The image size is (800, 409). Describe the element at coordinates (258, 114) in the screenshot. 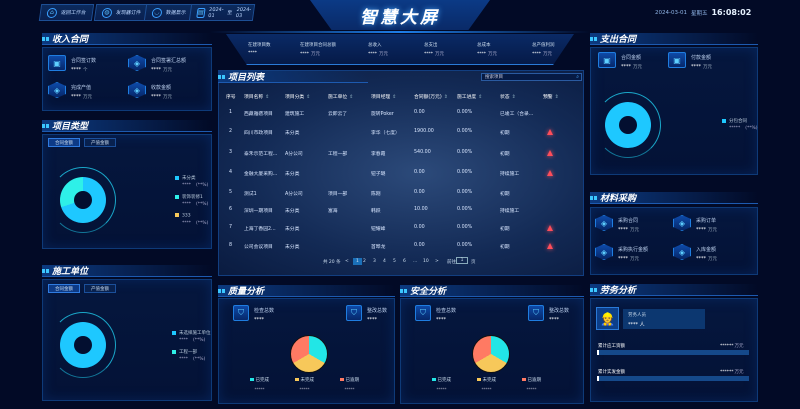

I see `table-cell: 西藏雅砻项目` at that location.